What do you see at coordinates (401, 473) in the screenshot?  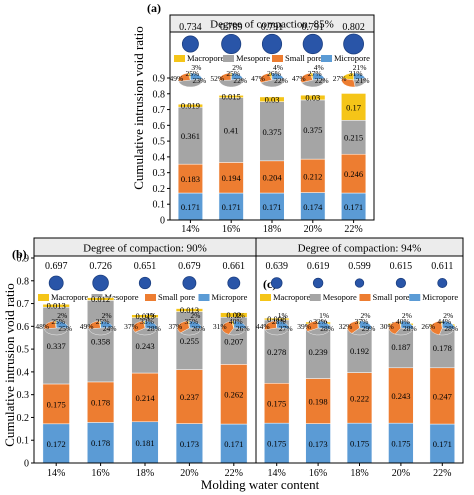 I see `x-tick-label: 20%` at bounding box center [401, 473].